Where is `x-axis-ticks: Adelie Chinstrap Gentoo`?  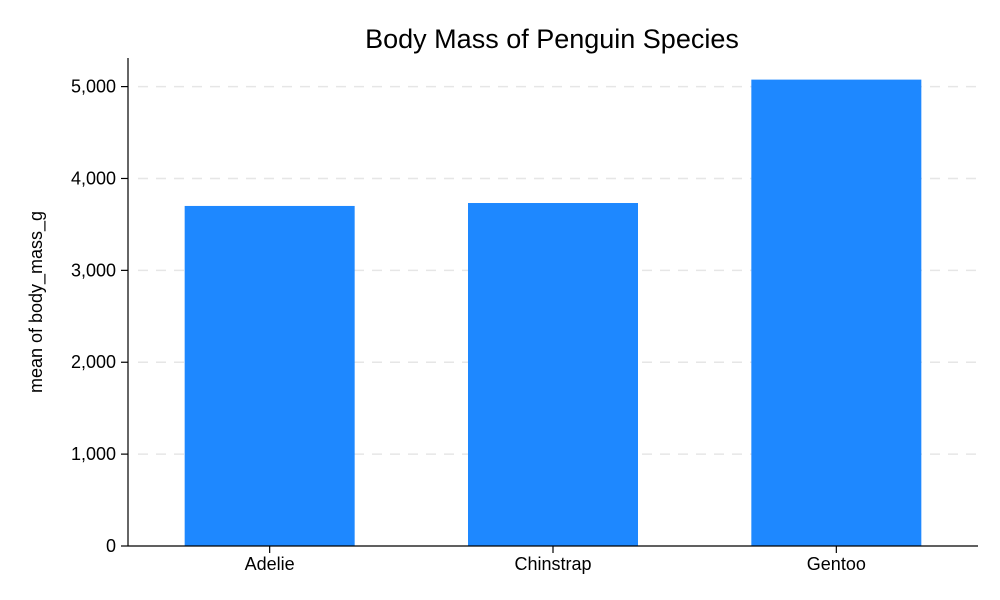 x-axis-ticks: Adelie Chinstrap Gentoo is located at coordinates (555, 560).